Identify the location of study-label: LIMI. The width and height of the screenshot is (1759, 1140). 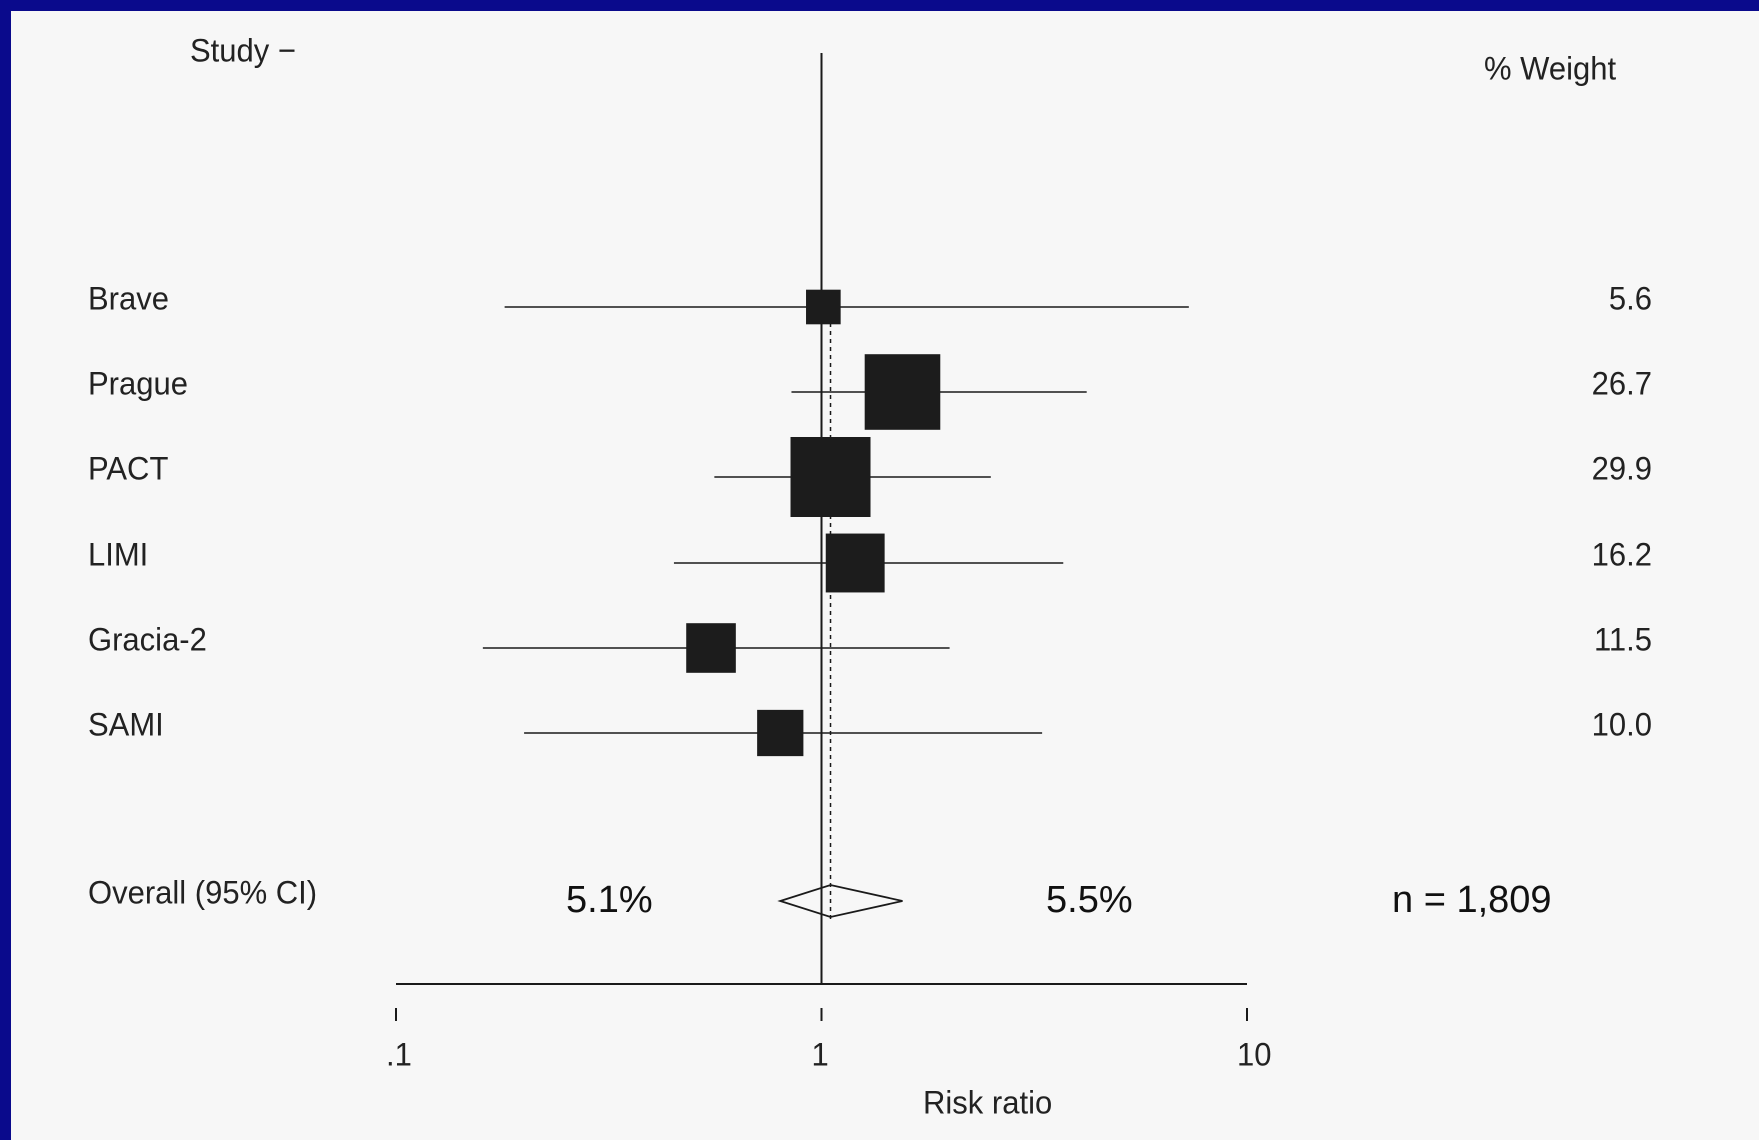
(118, 554).